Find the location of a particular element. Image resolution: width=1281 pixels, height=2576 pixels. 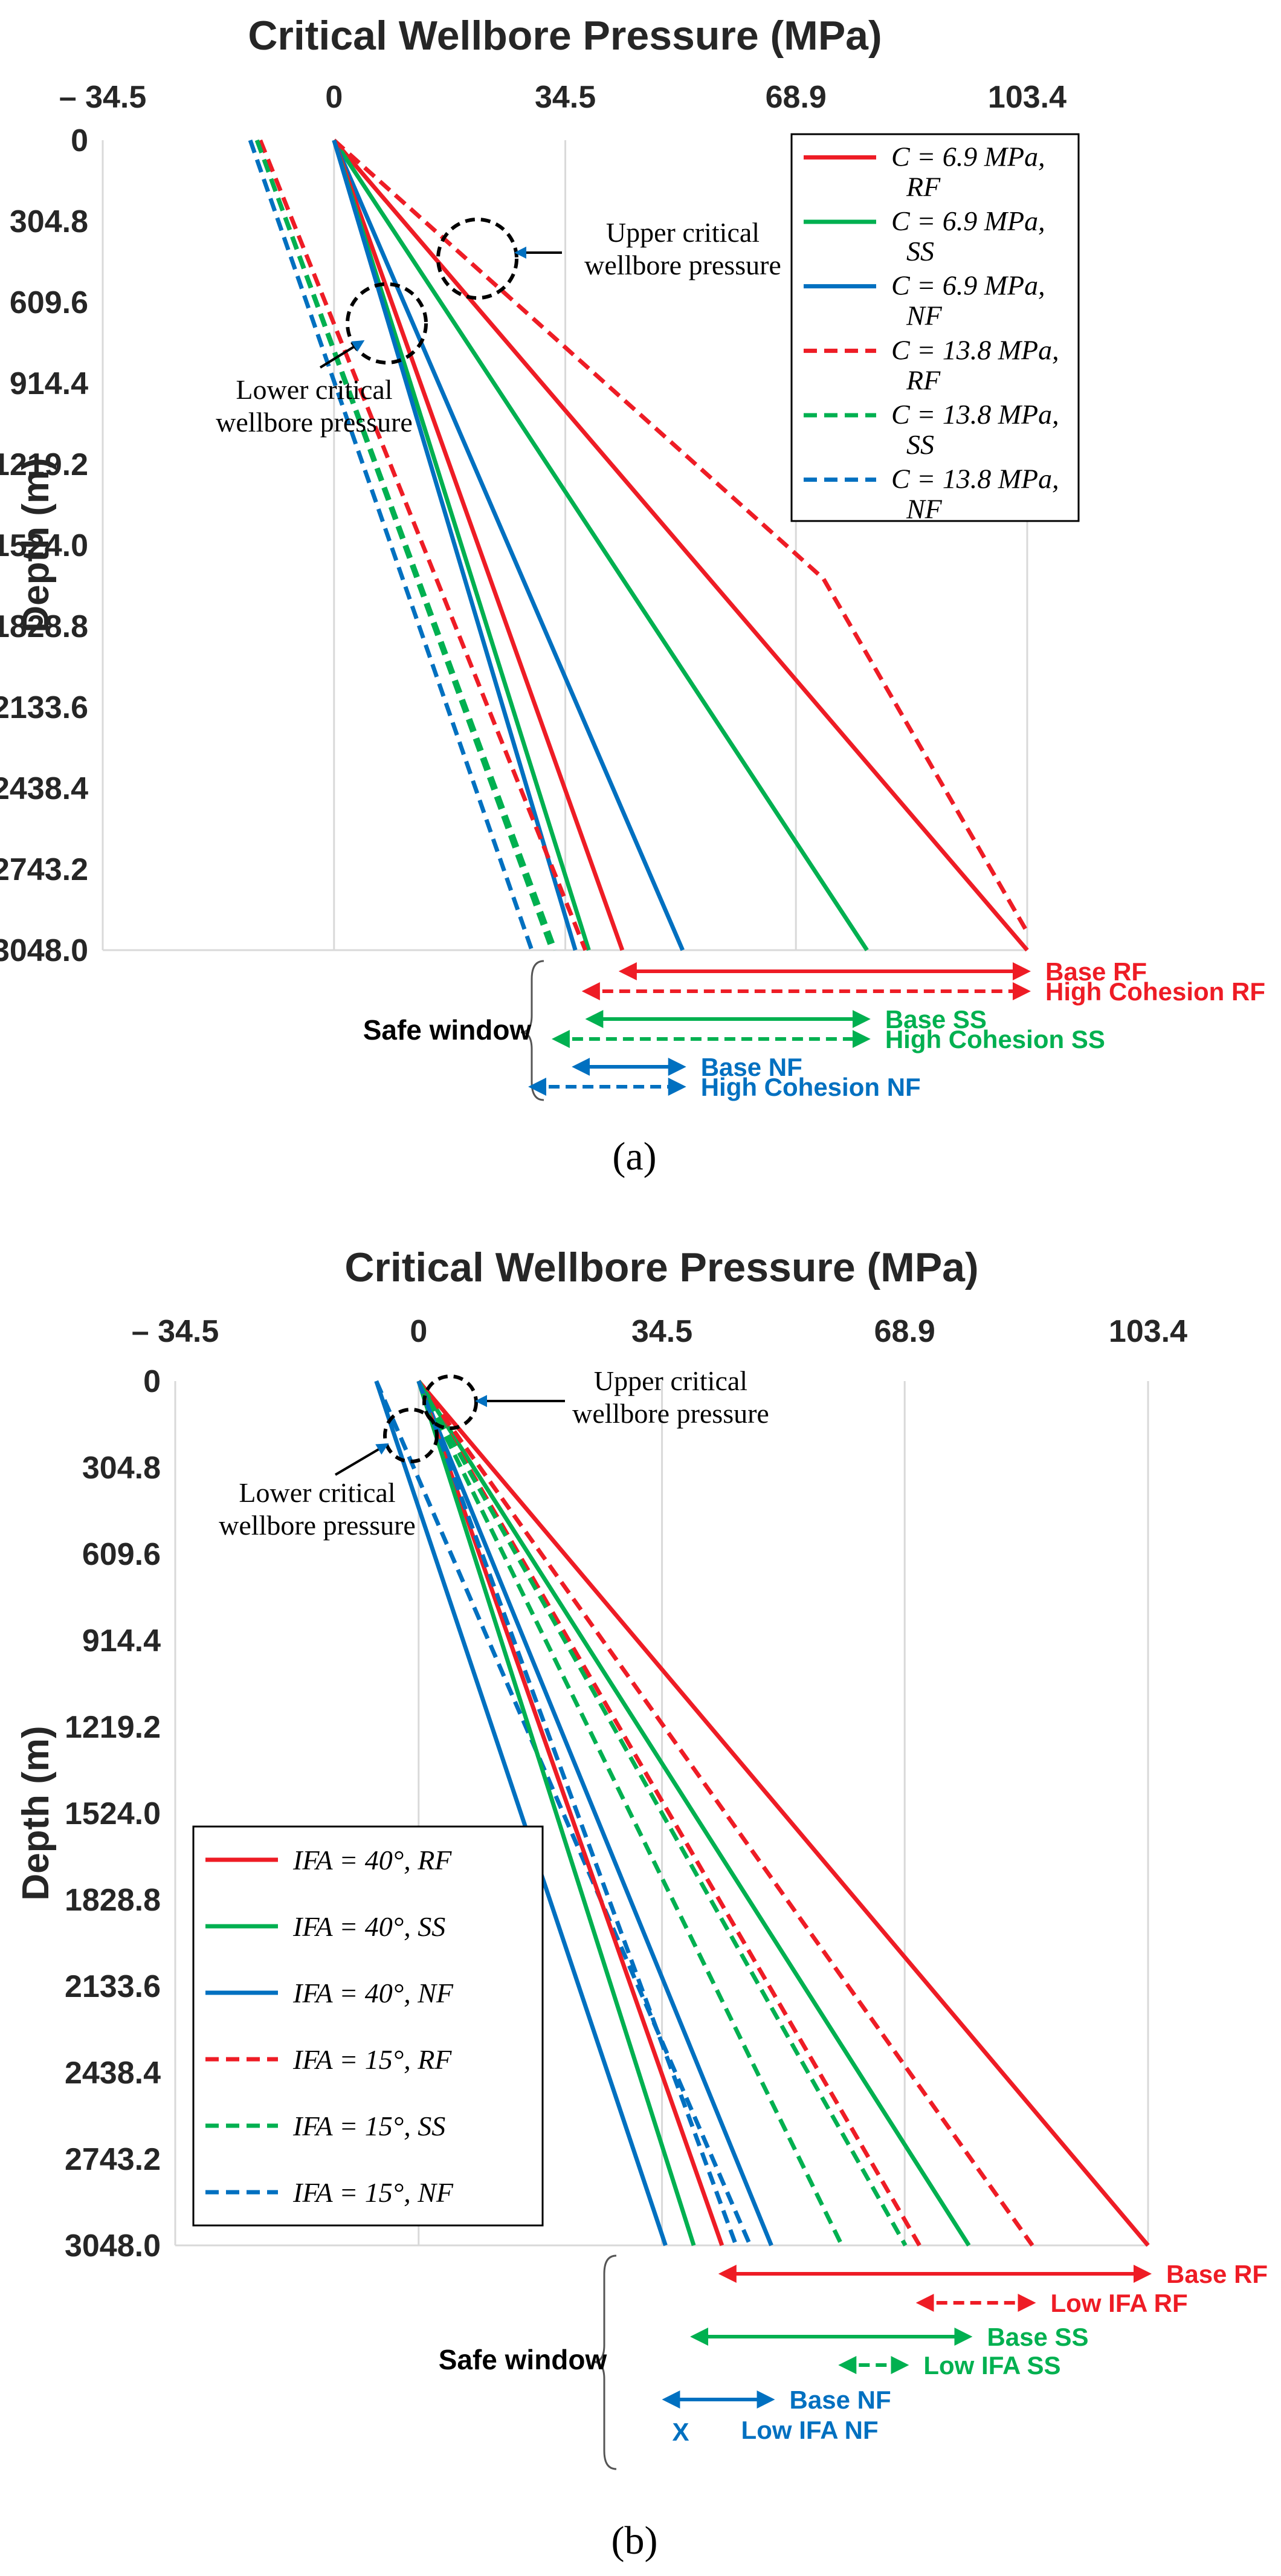

x-tick-label: 34.5 is located at coordinates (565, 97).